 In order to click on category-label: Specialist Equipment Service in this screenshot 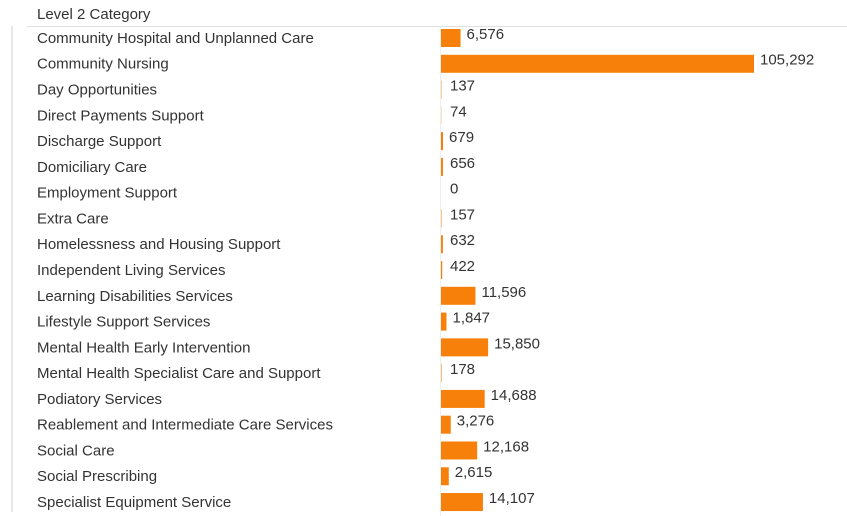, I will do `click(134, 502)`.